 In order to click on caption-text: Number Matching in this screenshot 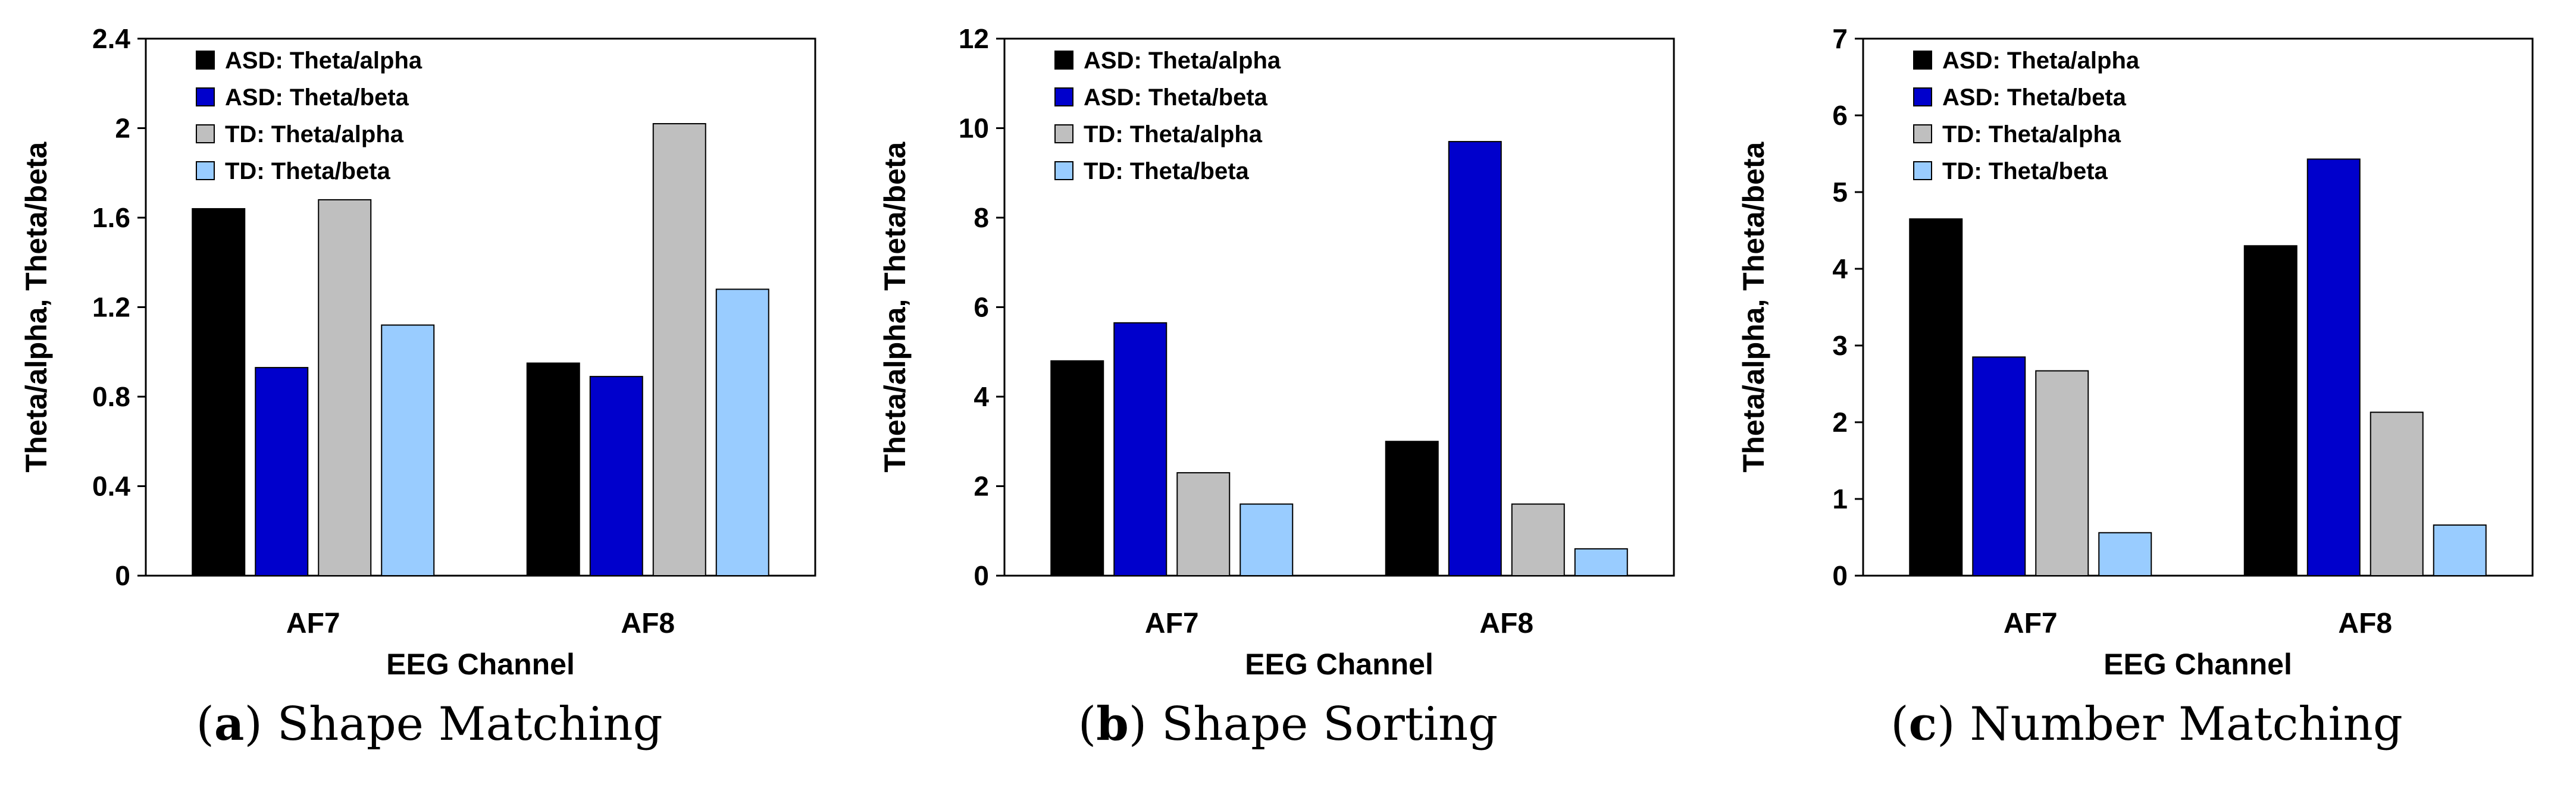, I will do `click(2186, 724)`.